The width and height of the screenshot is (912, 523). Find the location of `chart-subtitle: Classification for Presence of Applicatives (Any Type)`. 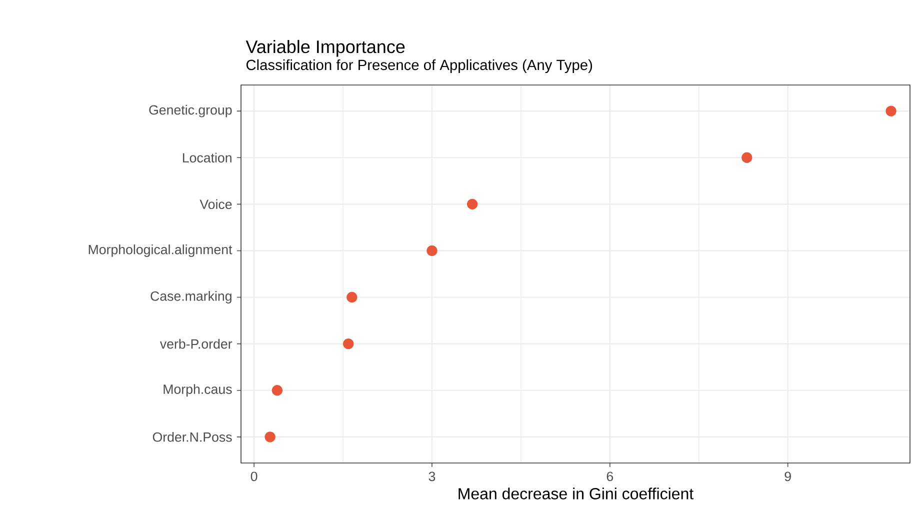

chart-subtitle: Classification for Presence of Applicatives (Any Type) is located at coordinates (419, 66).